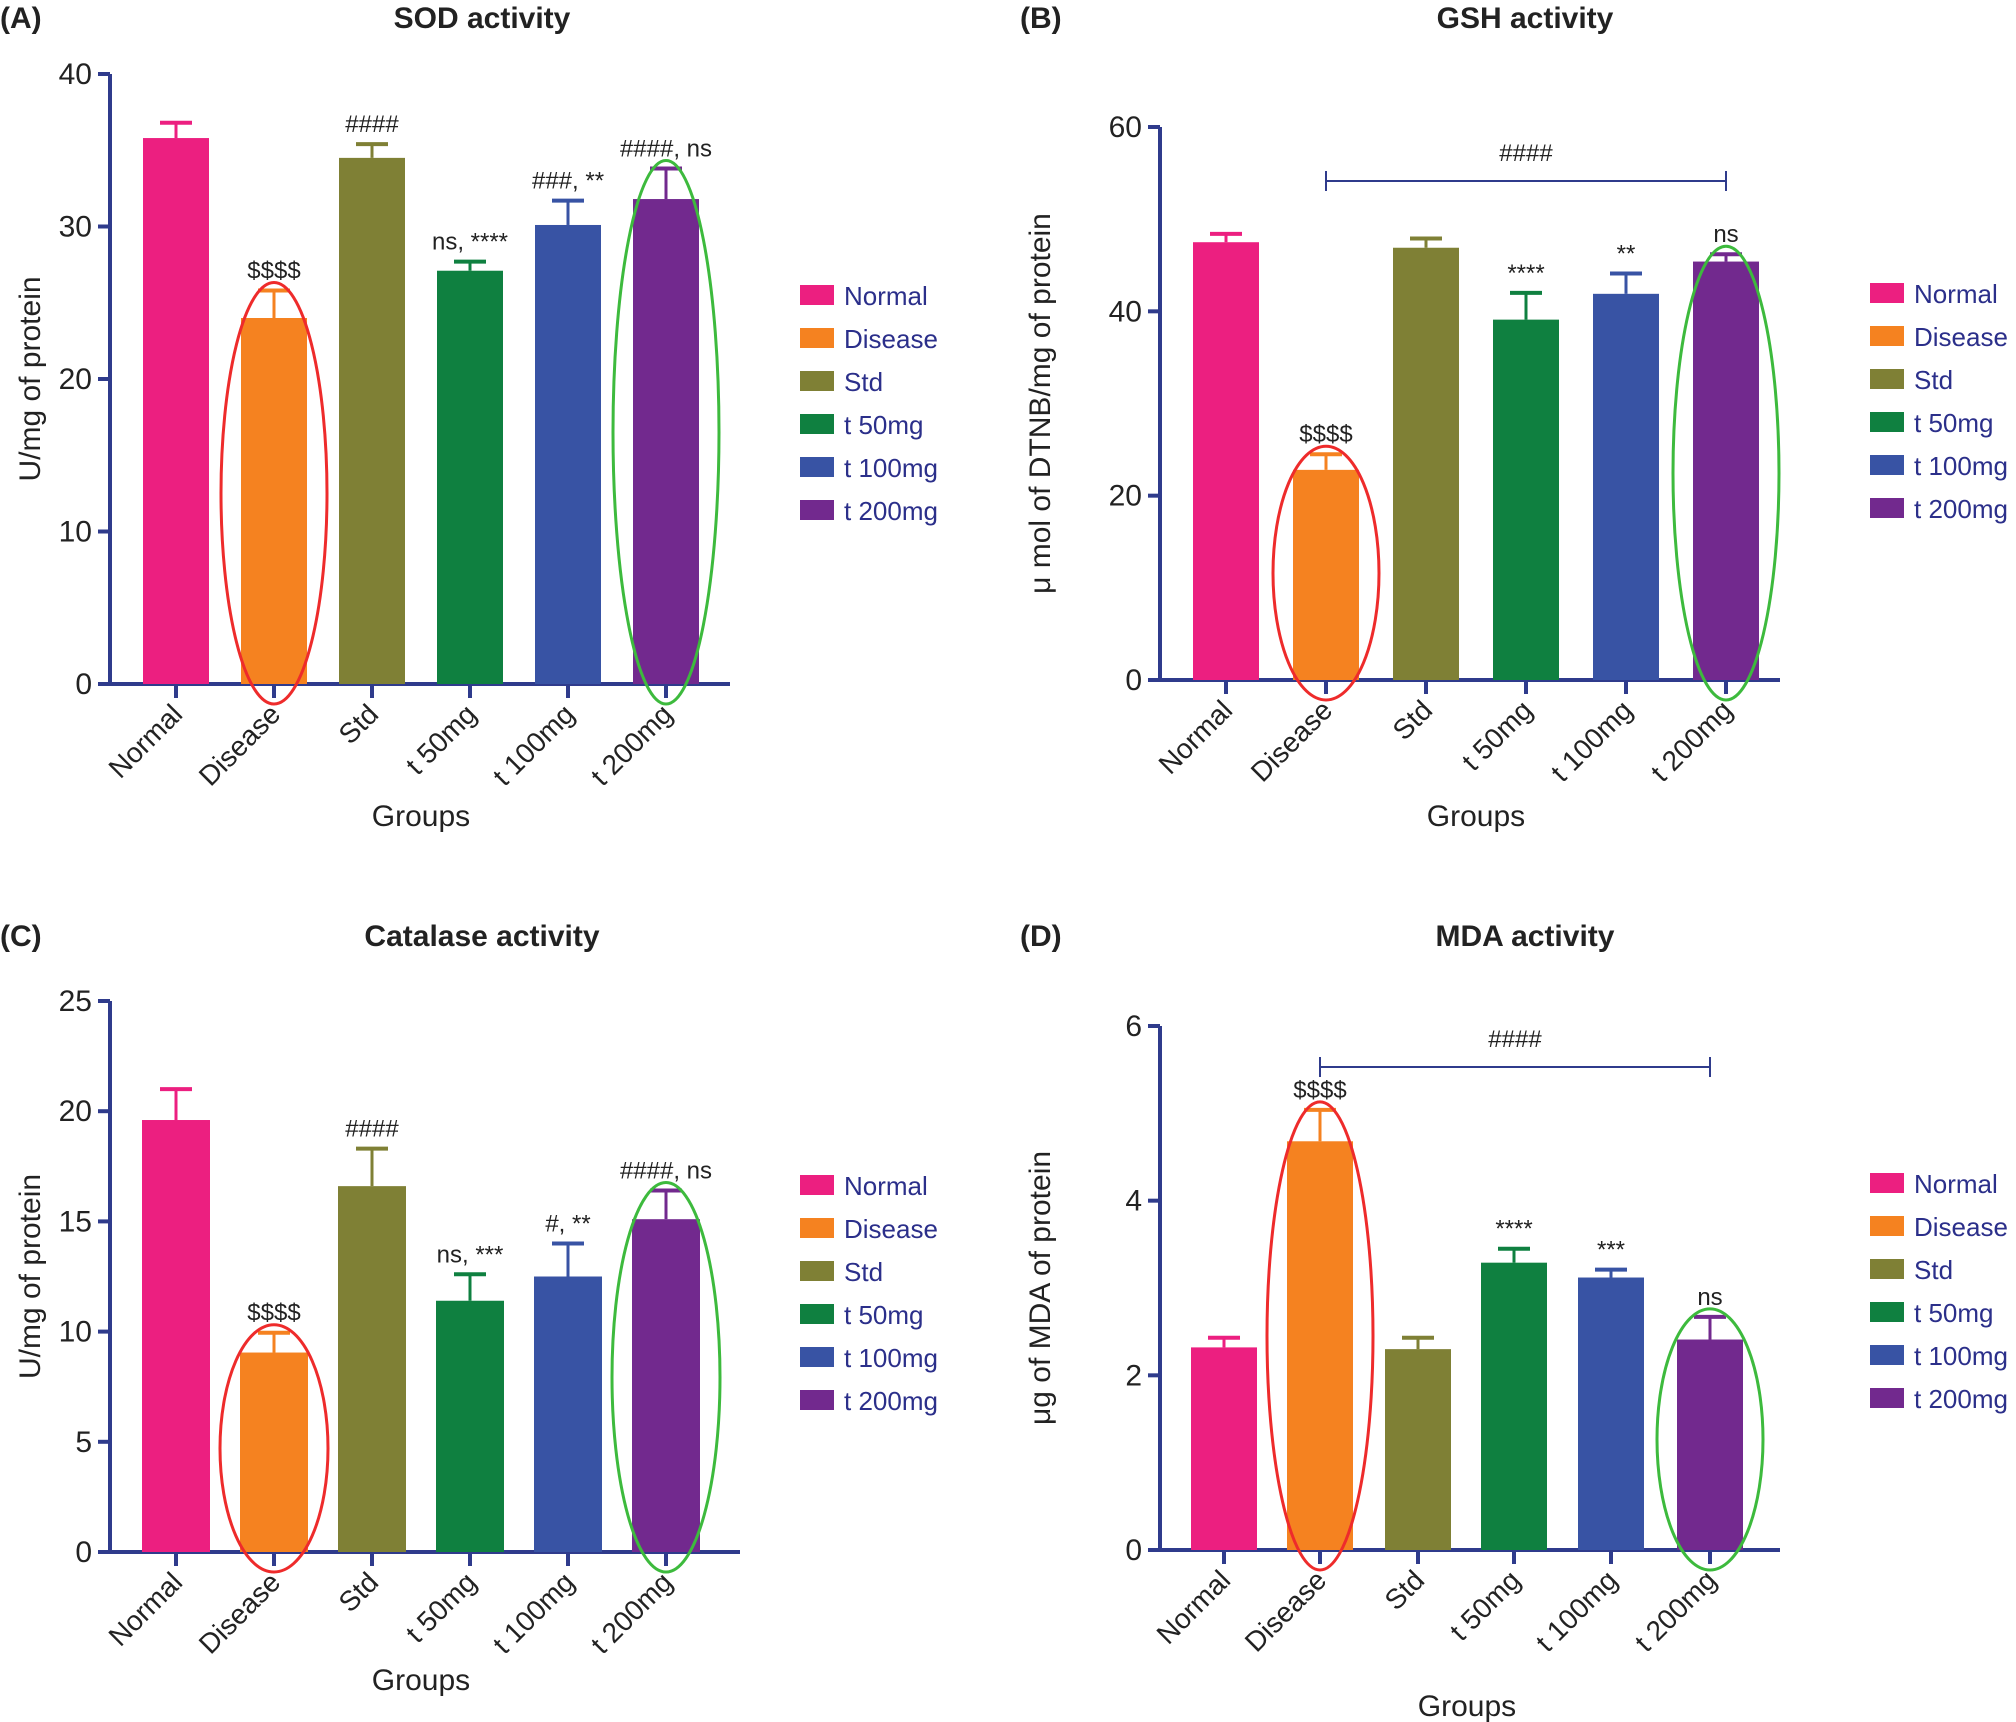 This screenshot has width=2016, height=1722. What do you see at coordinates (1041, 936) in the screenshot?
I see `panel-label: (D)` at bounding box center [1041, 936].